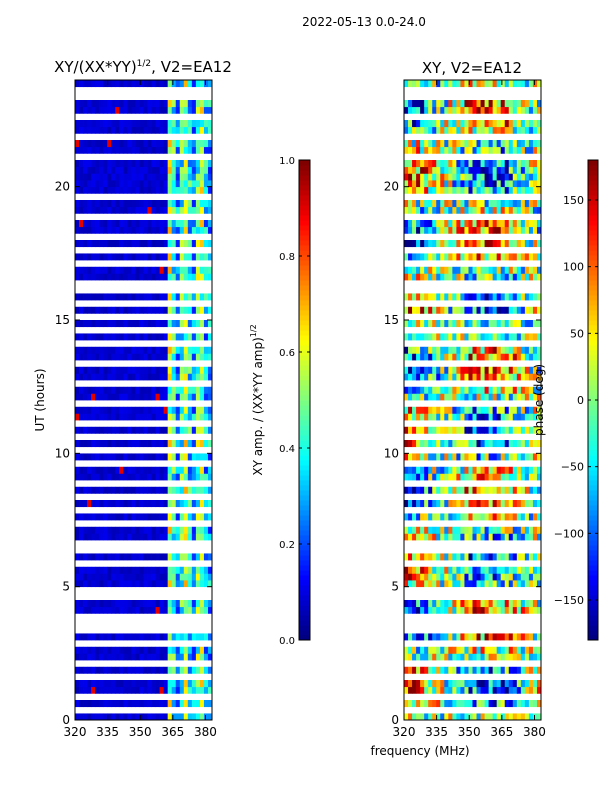 The width and height of the screenshot is (600, 800). What do you see at coordinates (172, 732) in the screenshot?
I see `x-tick-label: 365` at bounding box center [172, 732].